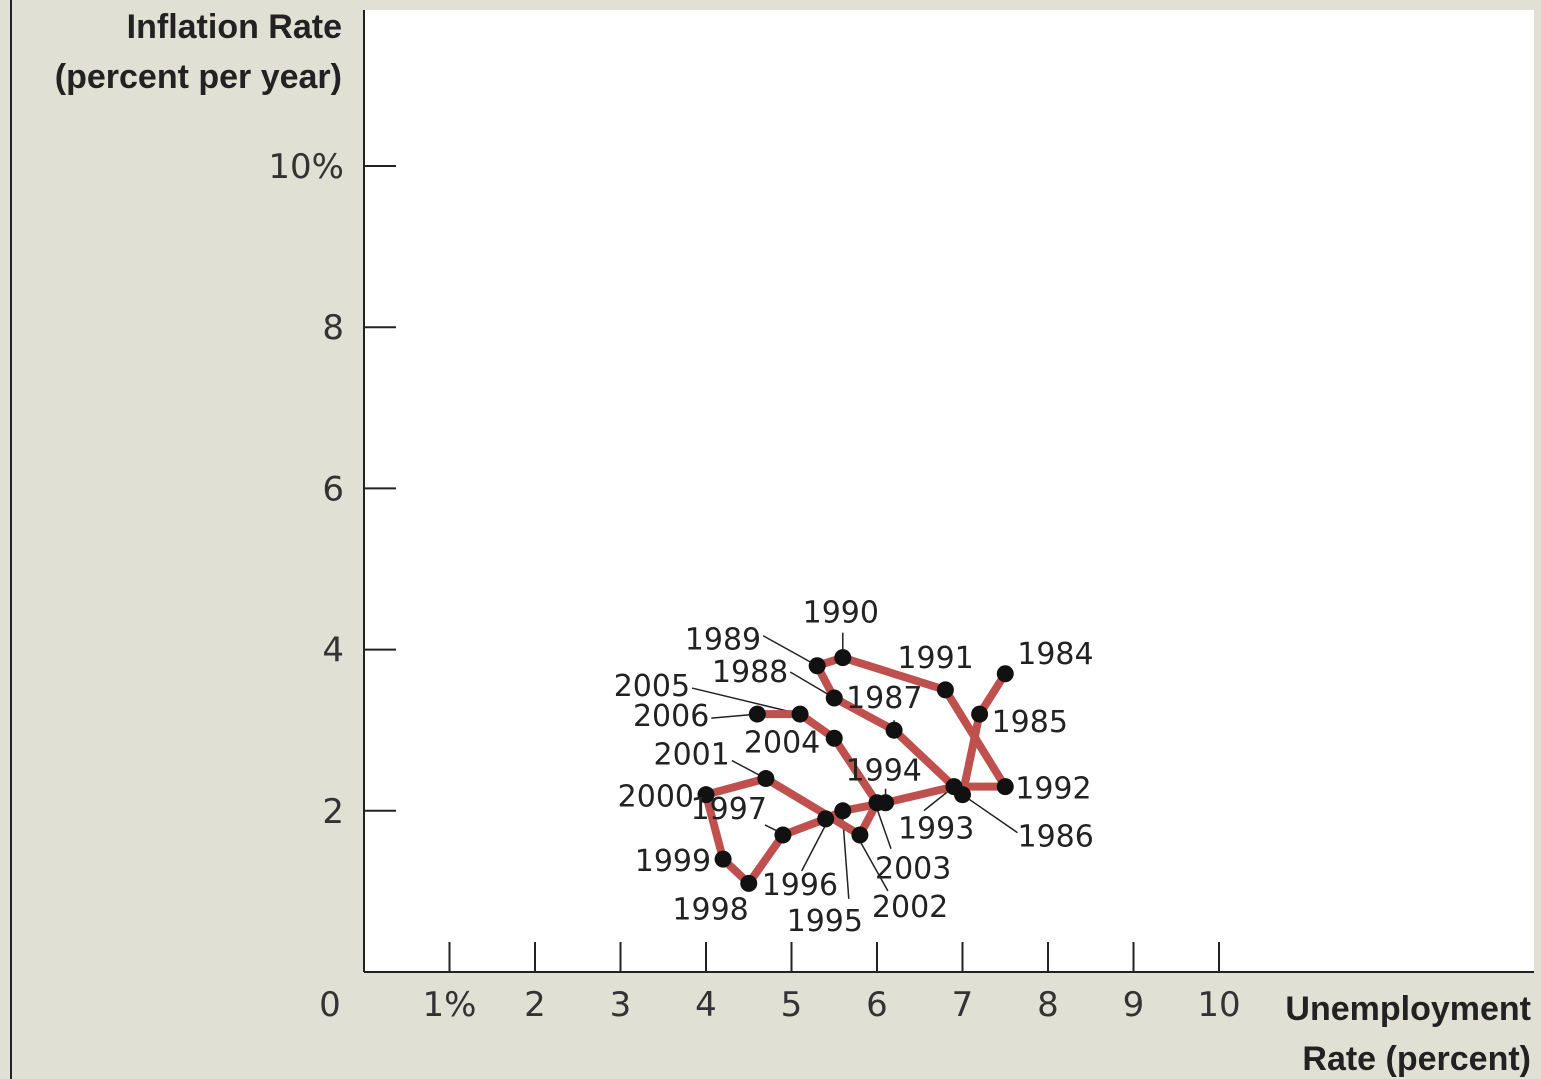  Describe the element at coordinates (766, 779) in the screenshot. I see `point-2001` at that location.